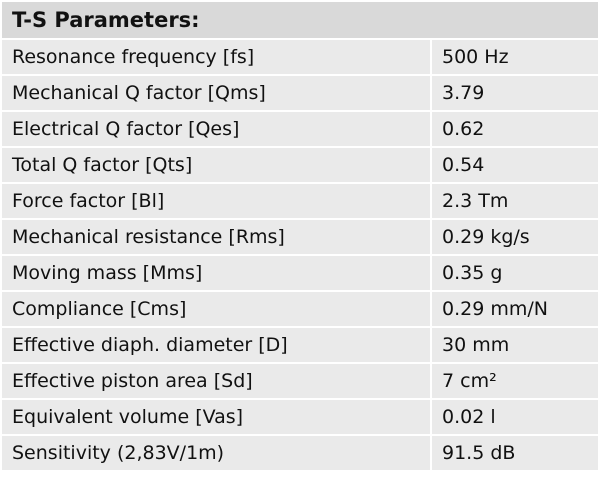 The image size is (600, 495). What do you see at coordinates (216, 417) in the screenshot?
I see `param-name: Equivalent volume [Vas]` at bounding box center [216, 417].